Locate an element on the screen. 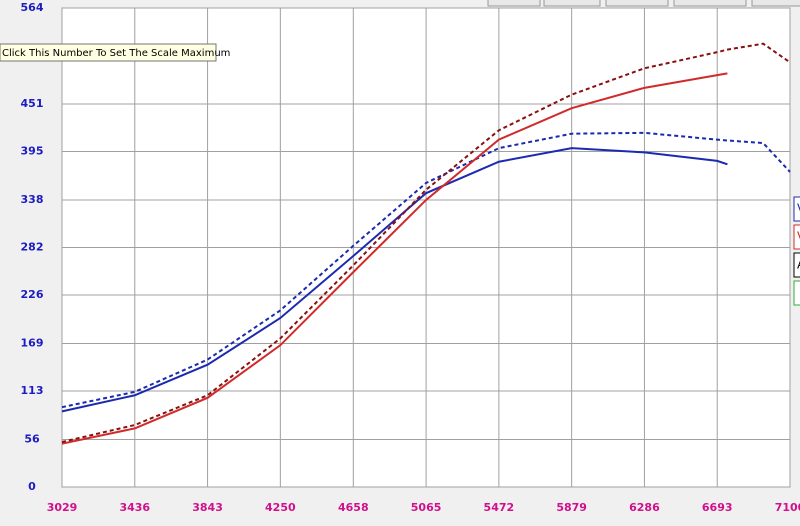  tooltip-box is located at coordinates (108, 52).